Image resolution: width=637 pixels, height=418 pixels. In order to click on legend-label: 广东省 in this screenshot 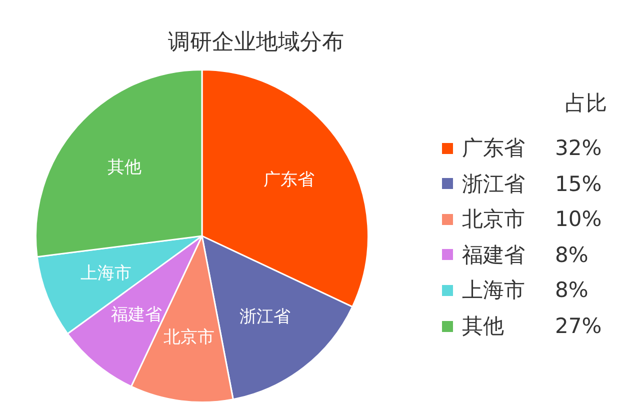, I will do `click(494, 148)`.